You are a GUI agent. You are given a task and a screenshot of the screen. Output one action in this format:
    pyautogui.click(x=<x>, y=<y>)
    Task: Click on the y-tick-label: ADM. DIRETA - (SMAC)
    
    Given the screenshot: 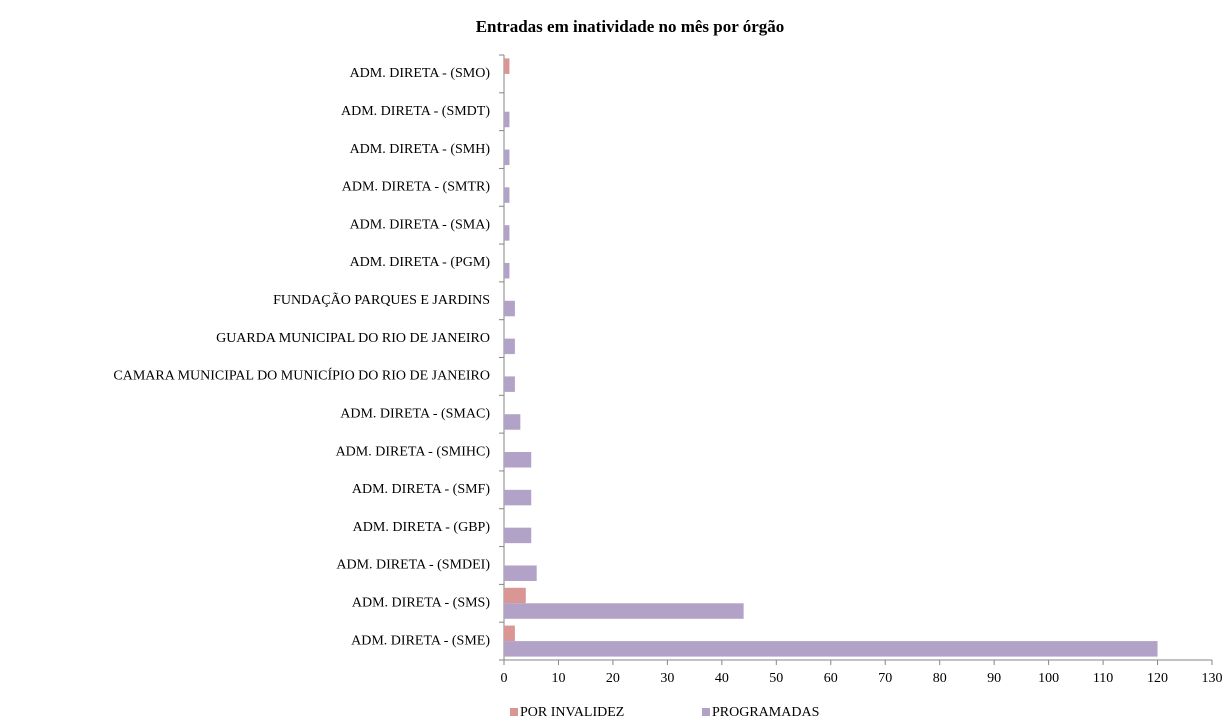 What is the action you would take?
    pyautogui.click(x=415, y=413)
    